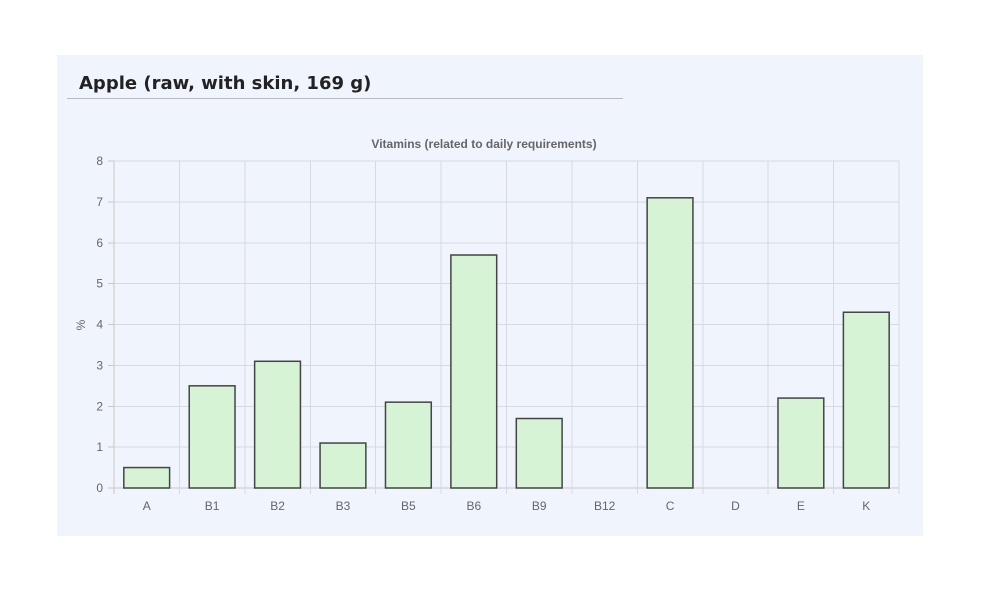 Image resolution: width=1000 pixels, height=600 pixels. I want to click on y-tick-label: 0, so click(99, 488).